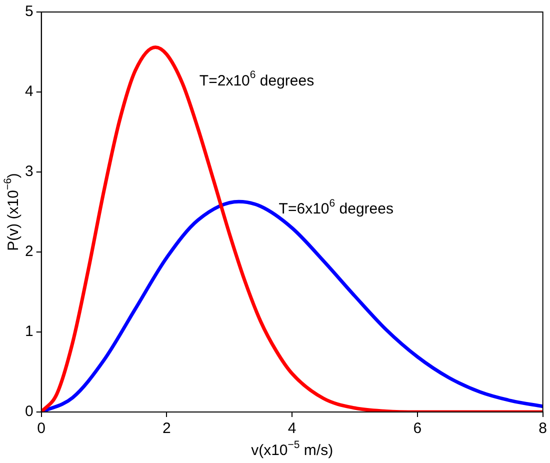 The image size is (550, 463). What do you see at coordinates (292, 429) in the screenshot?
I see `x-tick-label: 4` at bounding box center [292, 429].